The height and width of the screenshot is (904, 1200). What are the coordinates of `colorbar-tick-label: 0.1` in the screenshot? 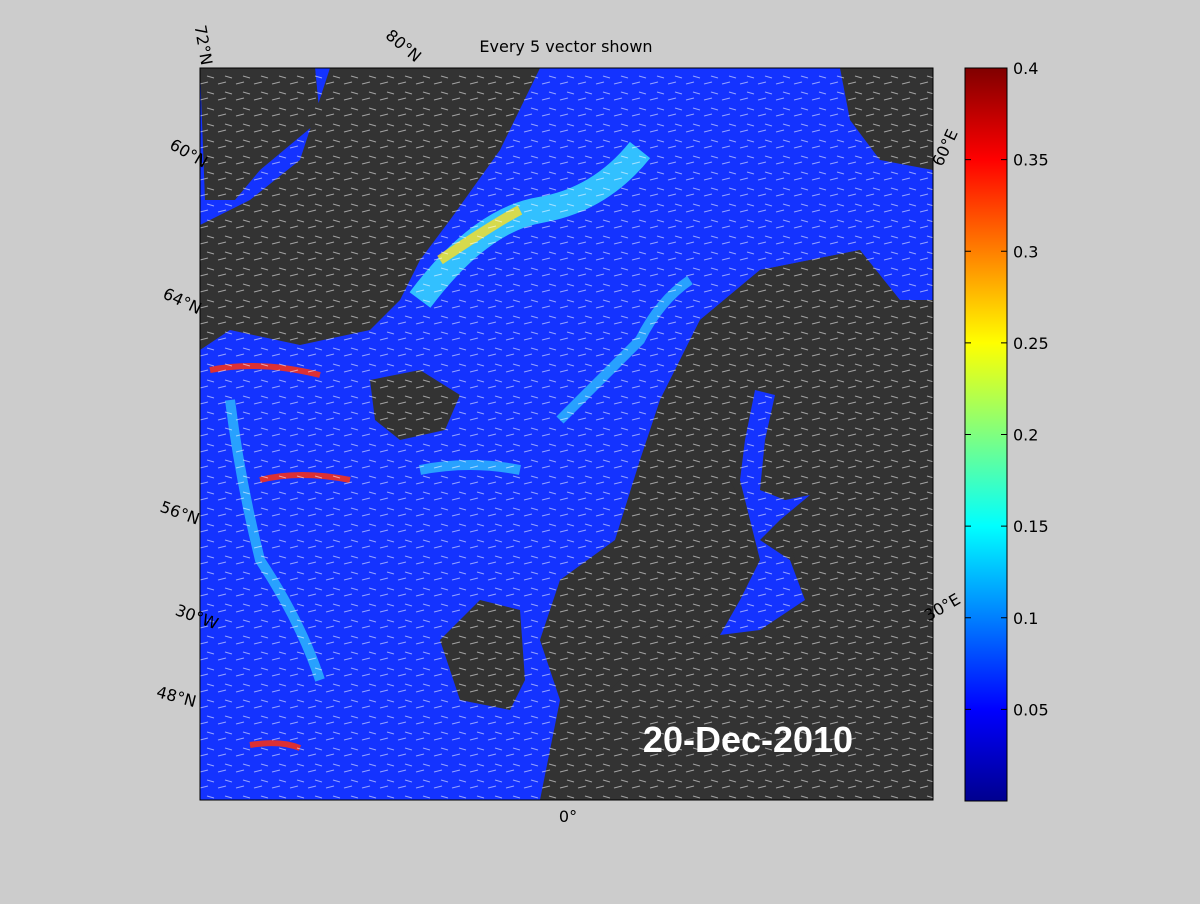 It's located at (1025, 618).